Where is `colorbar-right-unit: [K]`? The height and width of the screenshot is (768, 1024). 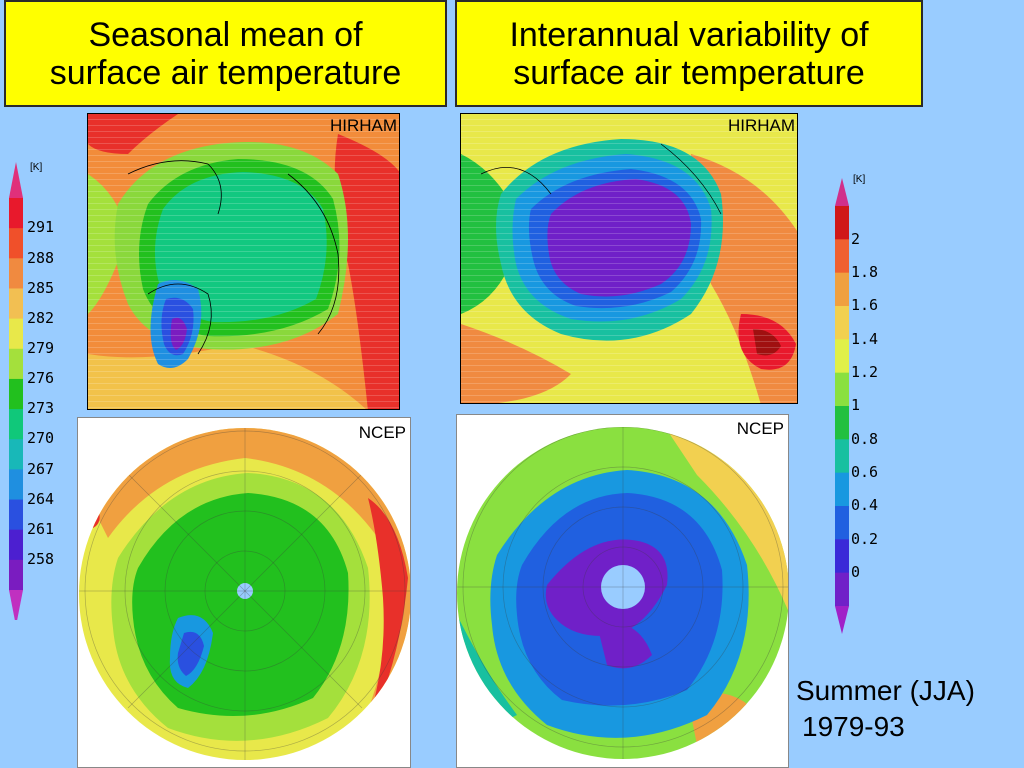
colorbar-right-unit: [K] is located at coordinates (859, 179).